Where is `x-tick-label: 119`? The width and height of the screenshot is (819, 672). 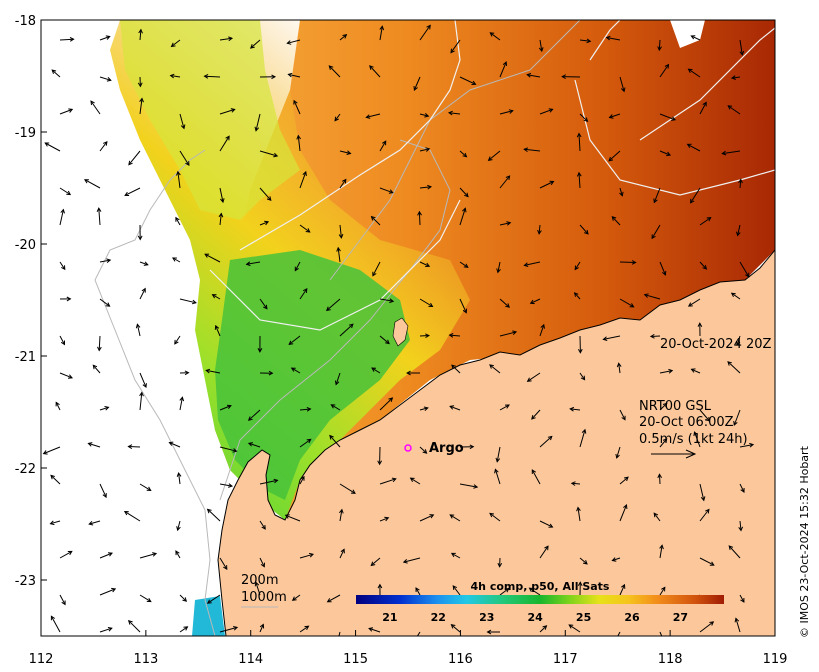 x-tick-label: 119 is located at coordinates (775, 659).